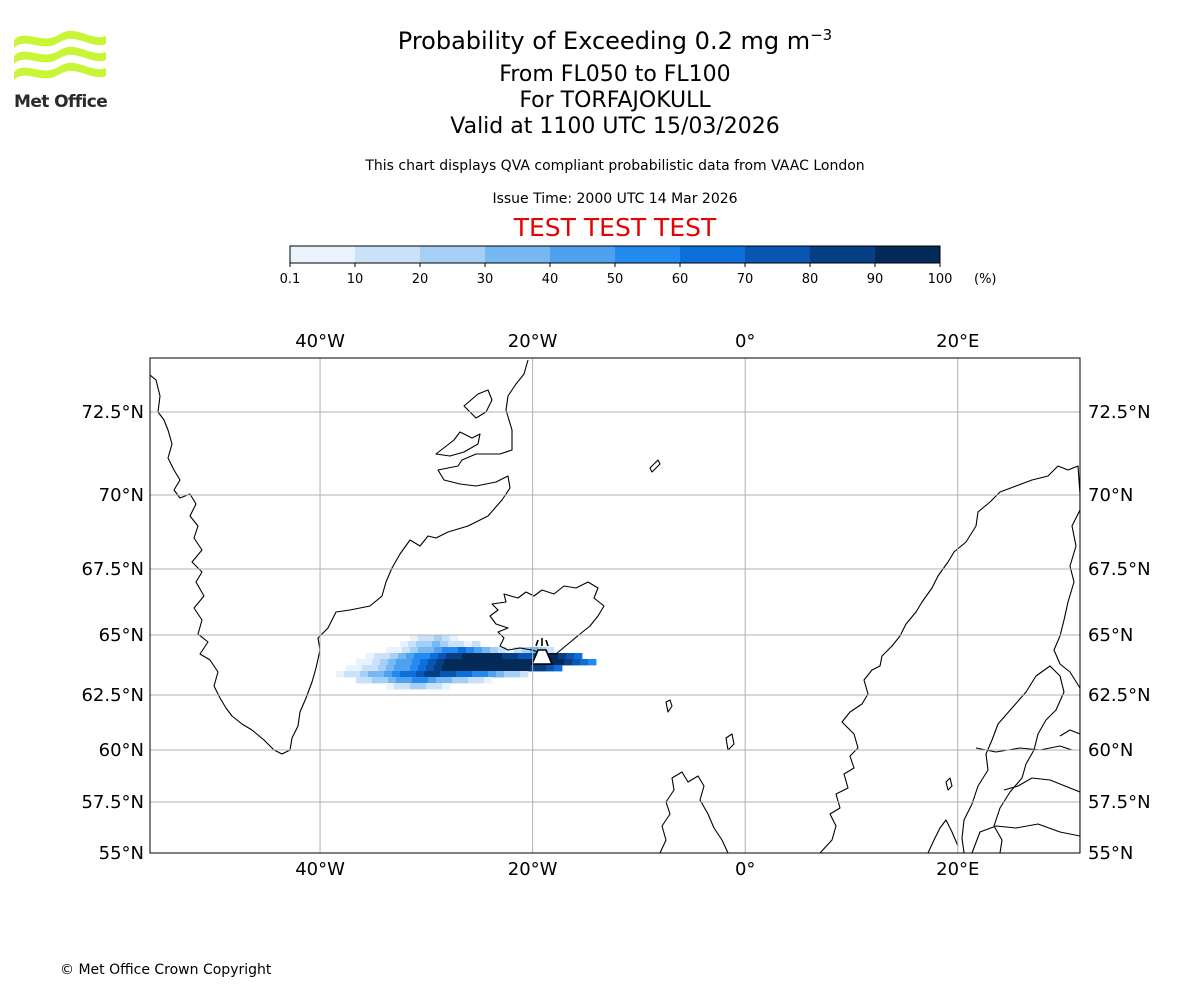 This screenshot has height=1000, width=1200. I want to click on coast-shetland, so click(730, 742).